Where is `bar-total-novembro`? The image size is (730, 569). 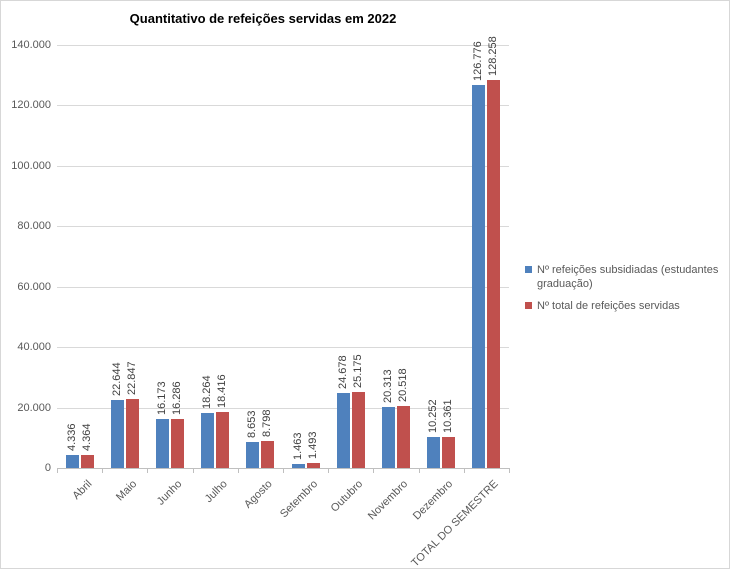
bar-total-novembro is located at coordinates (403, 437).